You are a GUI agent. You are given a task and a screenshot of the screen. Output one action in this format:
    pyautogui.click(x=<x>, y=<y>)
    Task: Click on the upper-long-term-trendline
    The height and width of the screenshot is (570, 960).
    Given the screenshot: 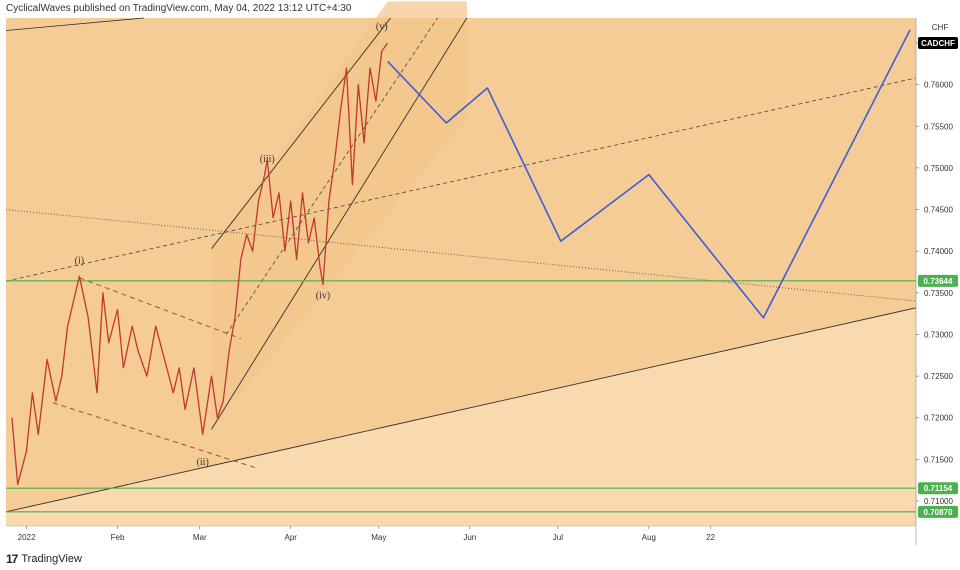 What is the action you would take?
    pyautogui.click(x=75, y=24)
    